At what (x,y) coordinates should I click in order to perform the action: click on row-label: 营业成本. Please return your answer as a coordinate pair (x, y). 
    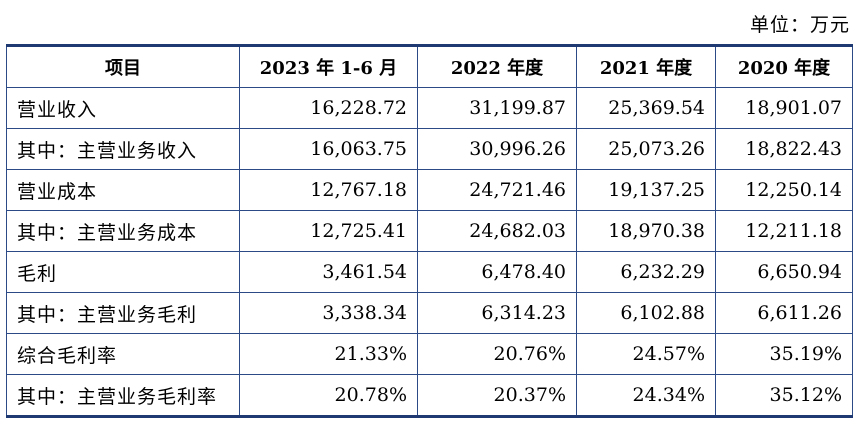
    Looking at the image, I should click on (123, 190).